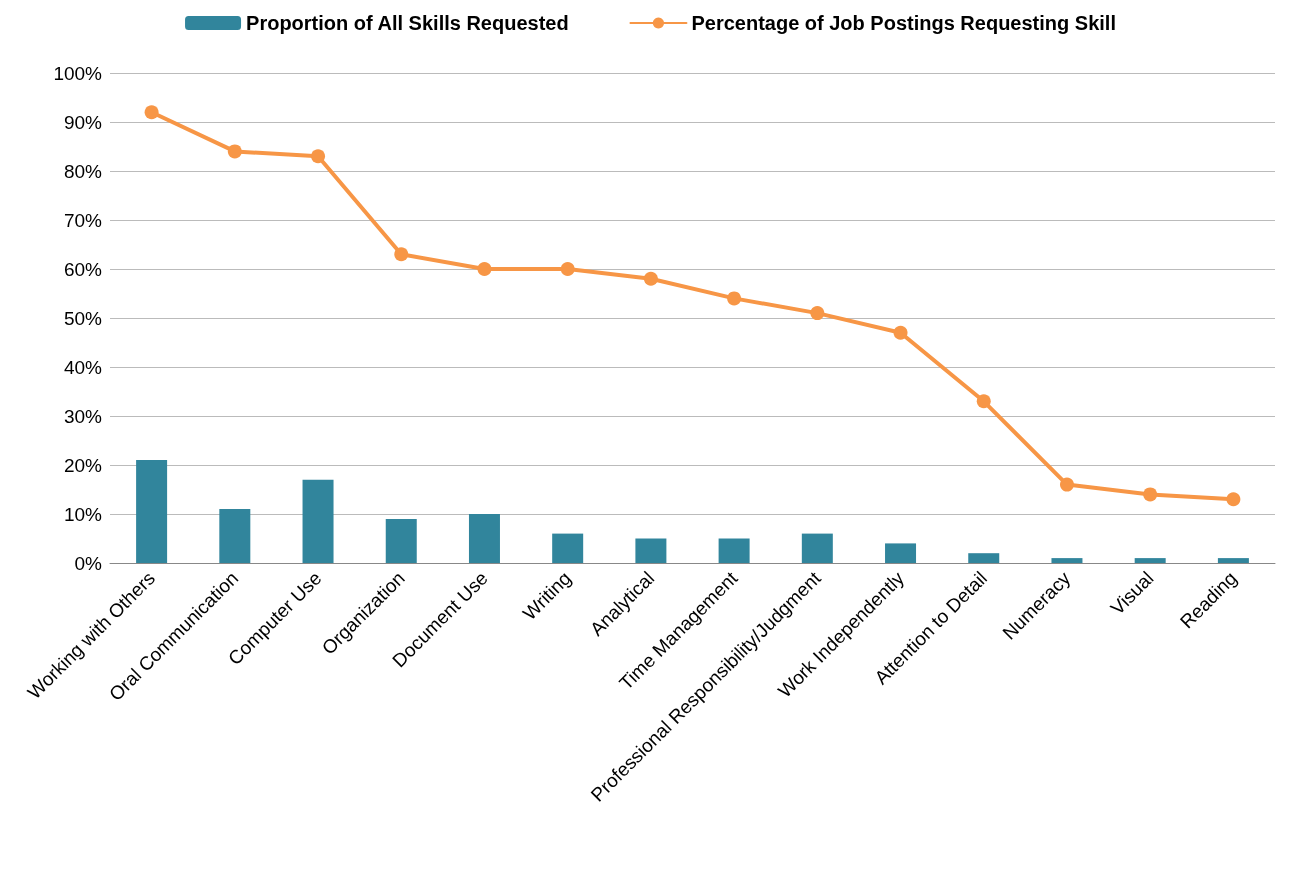 The image size is (1301, 878). I want to click on legend-label: Percentage of Job Postings Requesting Skill, so click(903, 23).